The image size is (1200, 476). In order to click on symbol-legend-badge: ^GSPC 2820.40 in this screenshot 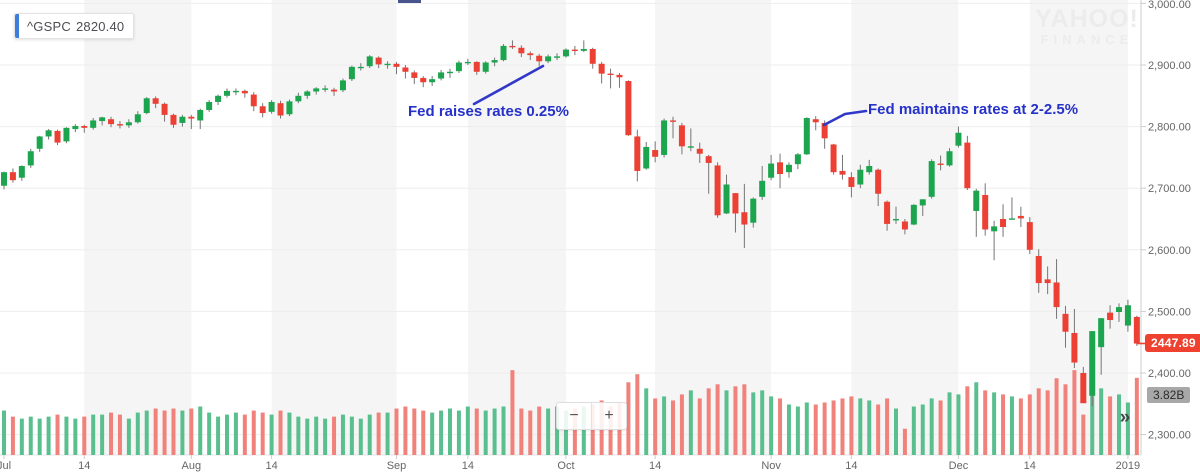, I will do `click(74, 26)`.